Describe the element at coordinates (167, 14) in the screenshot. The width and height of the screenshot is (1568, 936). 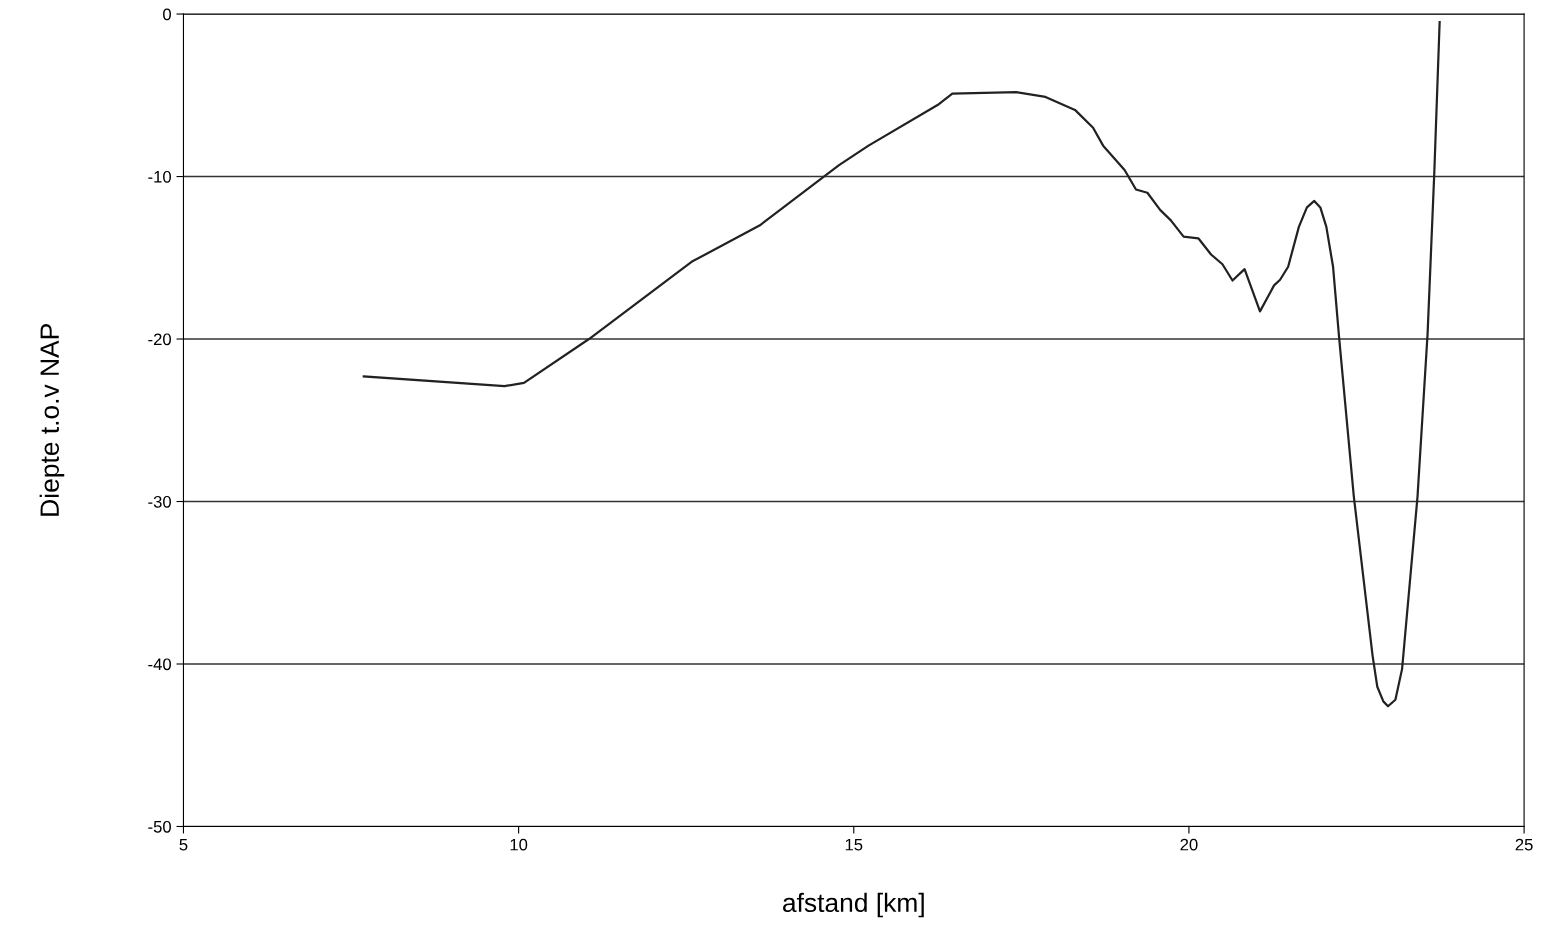
I see `y-tick-label: 0` at that location.